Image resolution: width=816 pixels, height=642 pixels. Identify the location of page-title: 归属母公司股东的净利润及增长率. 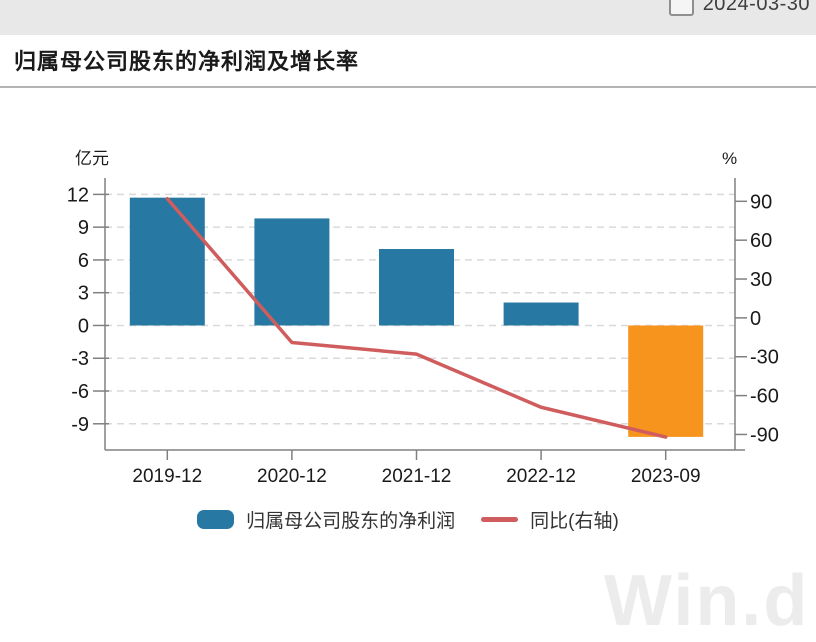
(187, 61).